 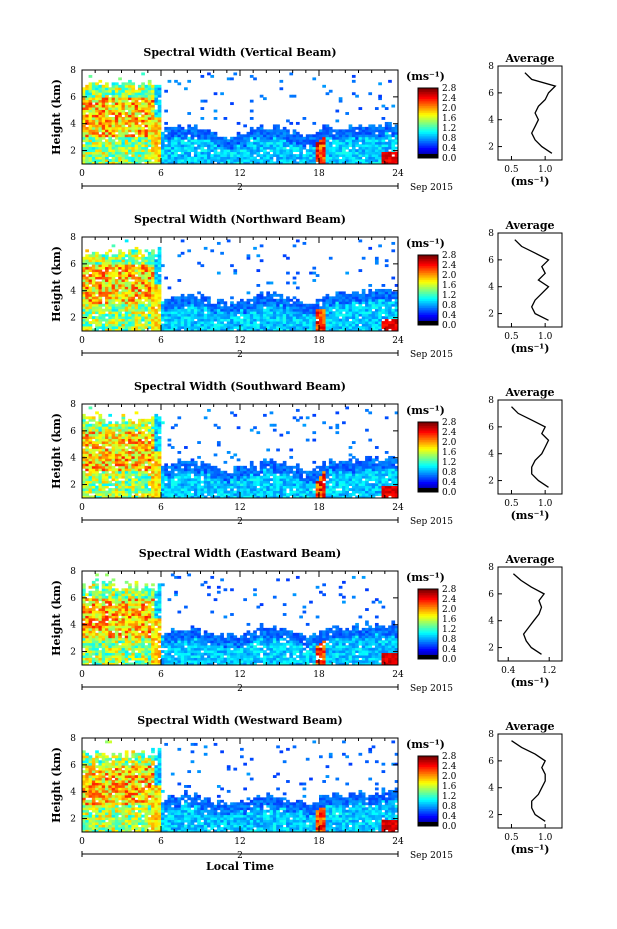 I want to click on average-y-tick-label: 8, so click(x=491, y=234).